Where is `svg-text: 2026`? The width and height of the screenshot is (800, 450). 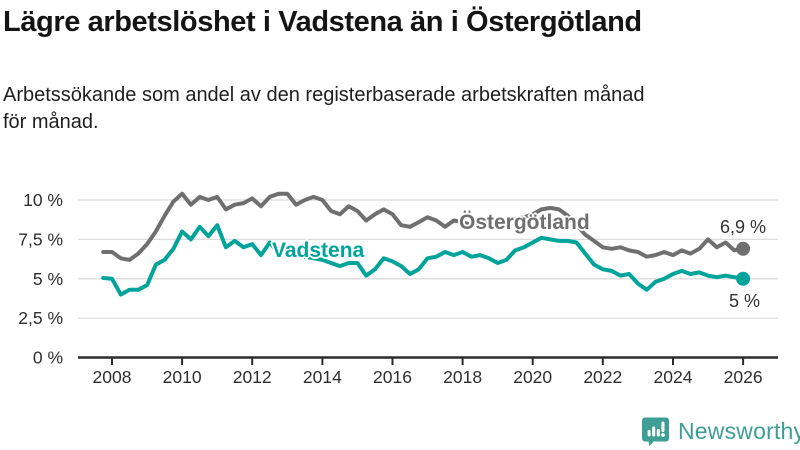 svg-text: 2026 is located at coordinates (743, 377).